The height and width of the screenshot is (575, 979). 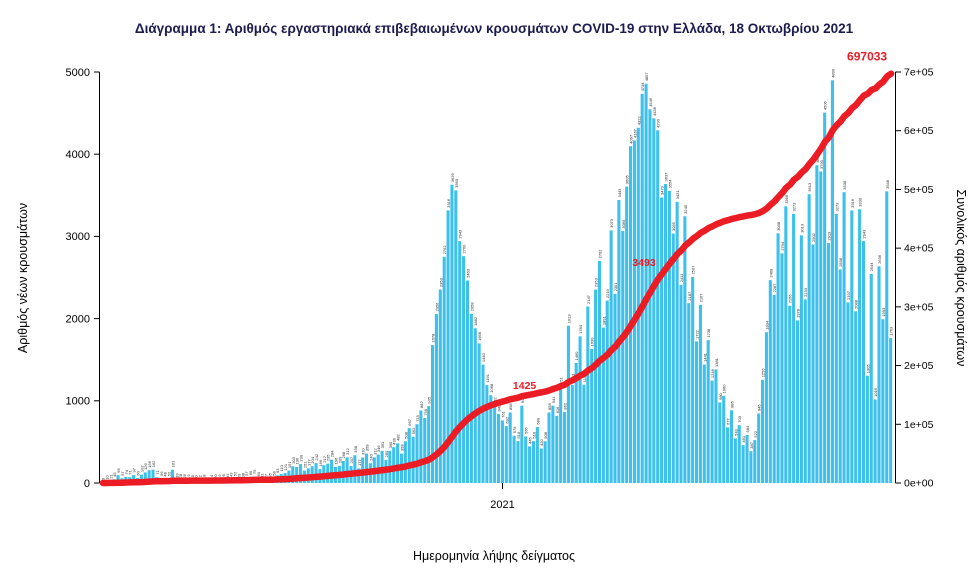 I want to click on bar-value-label: 102, so click(x=141, y=468).